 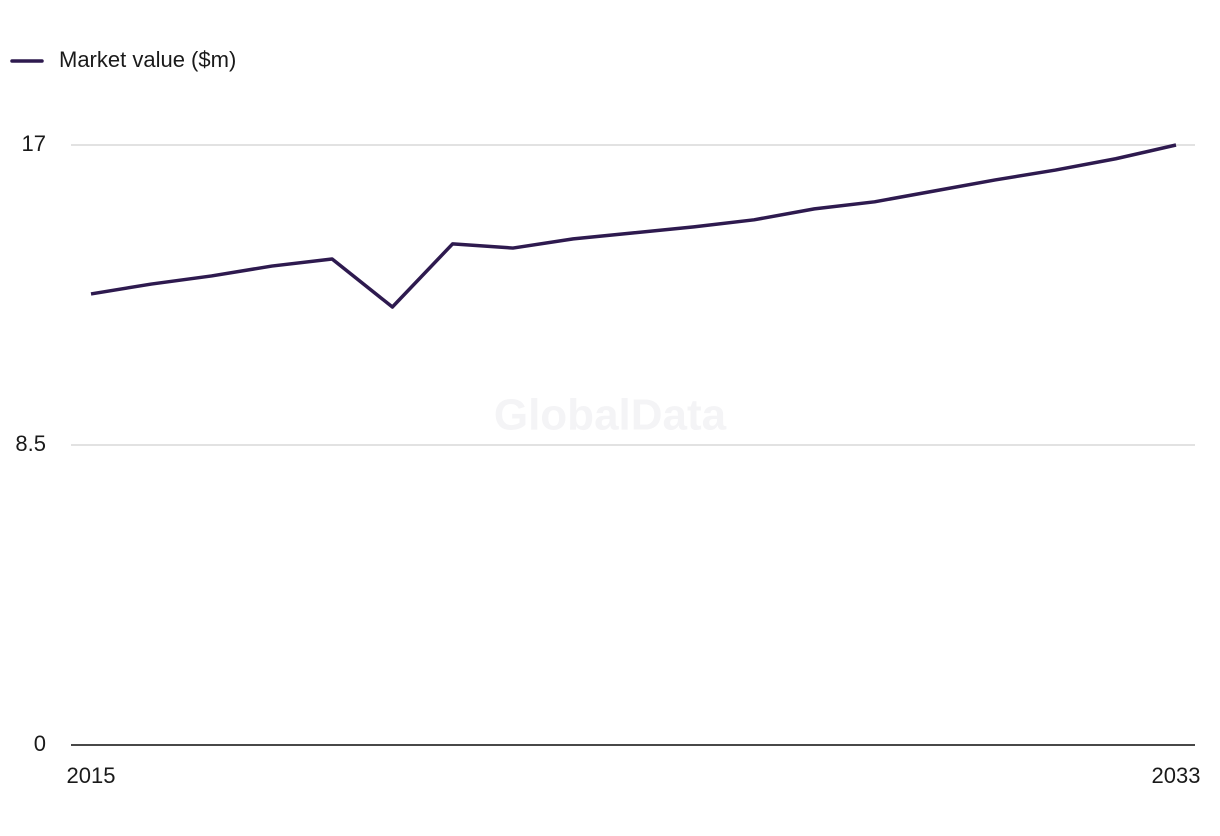 What do you see at coordinates (30, 443) in the screenshot?
I see `y-tick-label: 8.5` at bounding box center [30, 443].